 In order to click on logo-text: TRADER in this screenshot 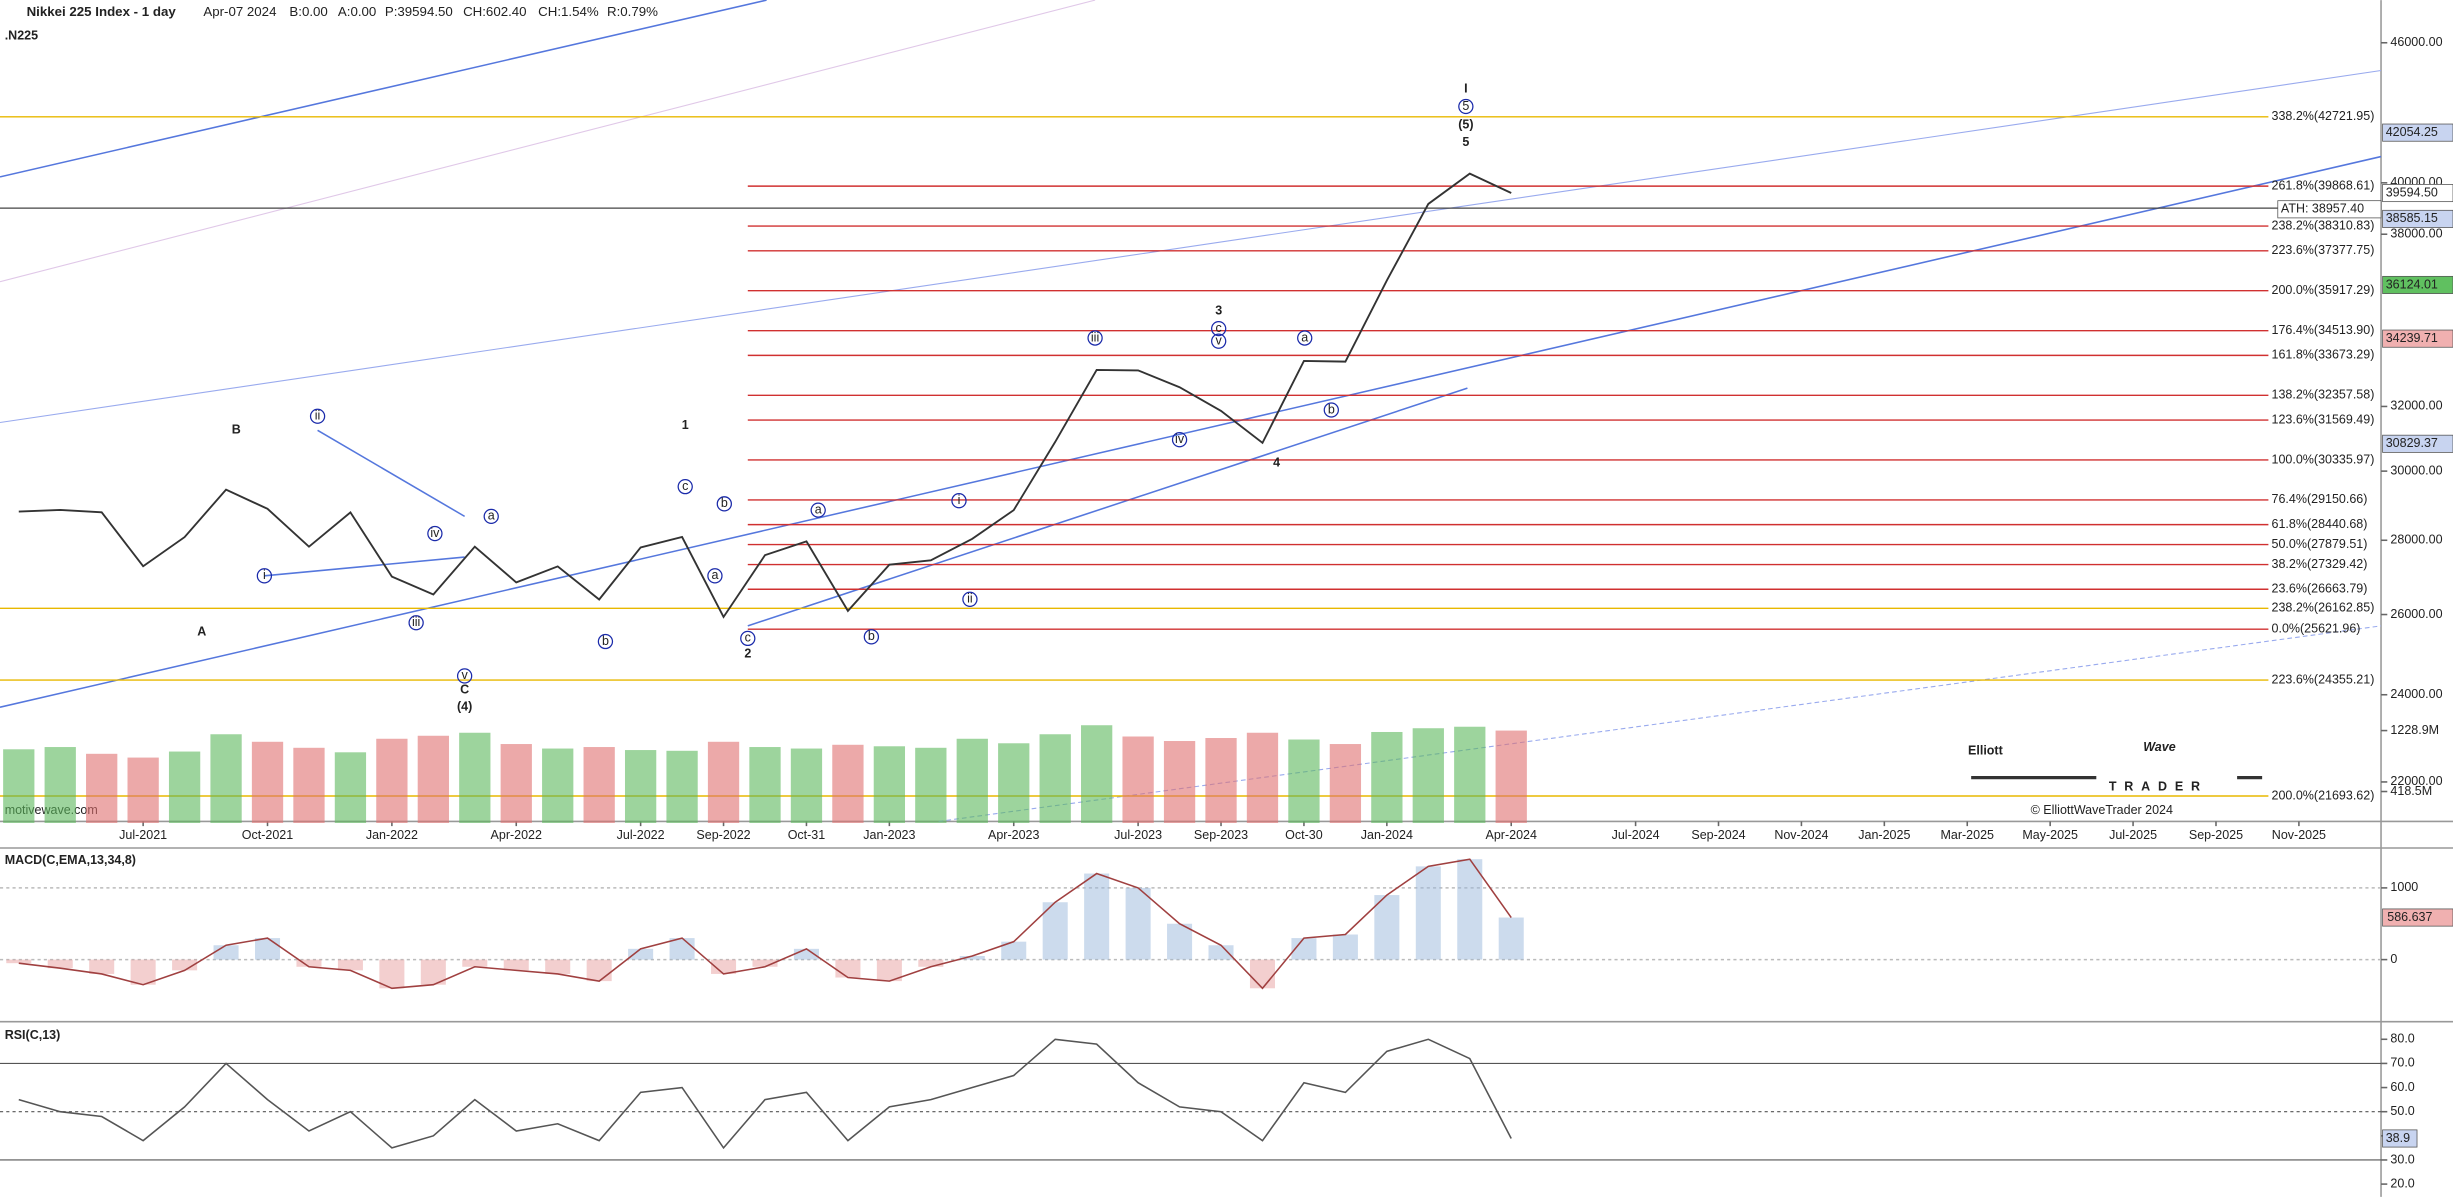, I will do `click(2158, 786)`.